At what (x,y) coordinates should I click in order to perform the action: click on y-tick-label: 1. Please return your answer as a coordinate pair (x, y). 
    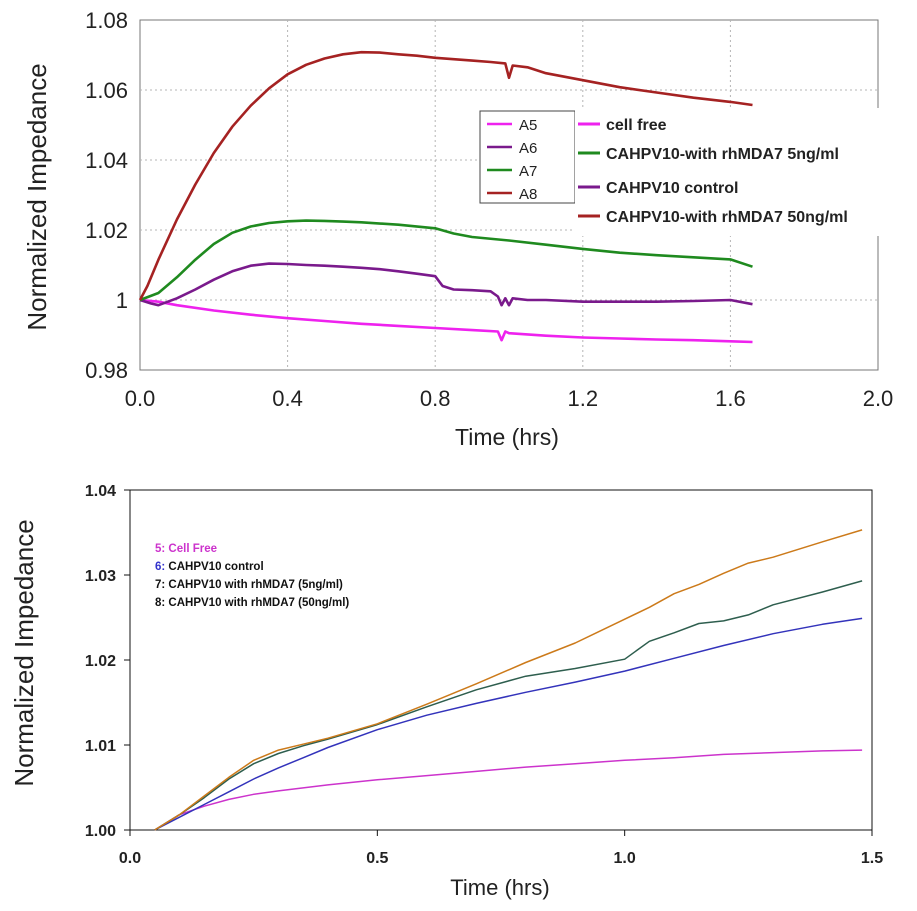
    Looking at the image, I should click on (122, 300).